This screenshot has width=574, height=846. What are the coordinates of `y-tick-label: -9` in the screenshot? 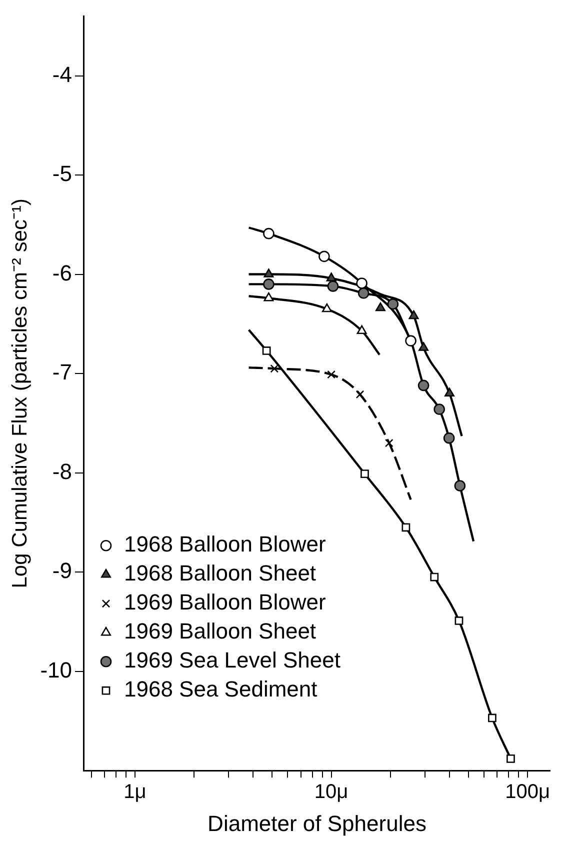 It's located at (62, 571).